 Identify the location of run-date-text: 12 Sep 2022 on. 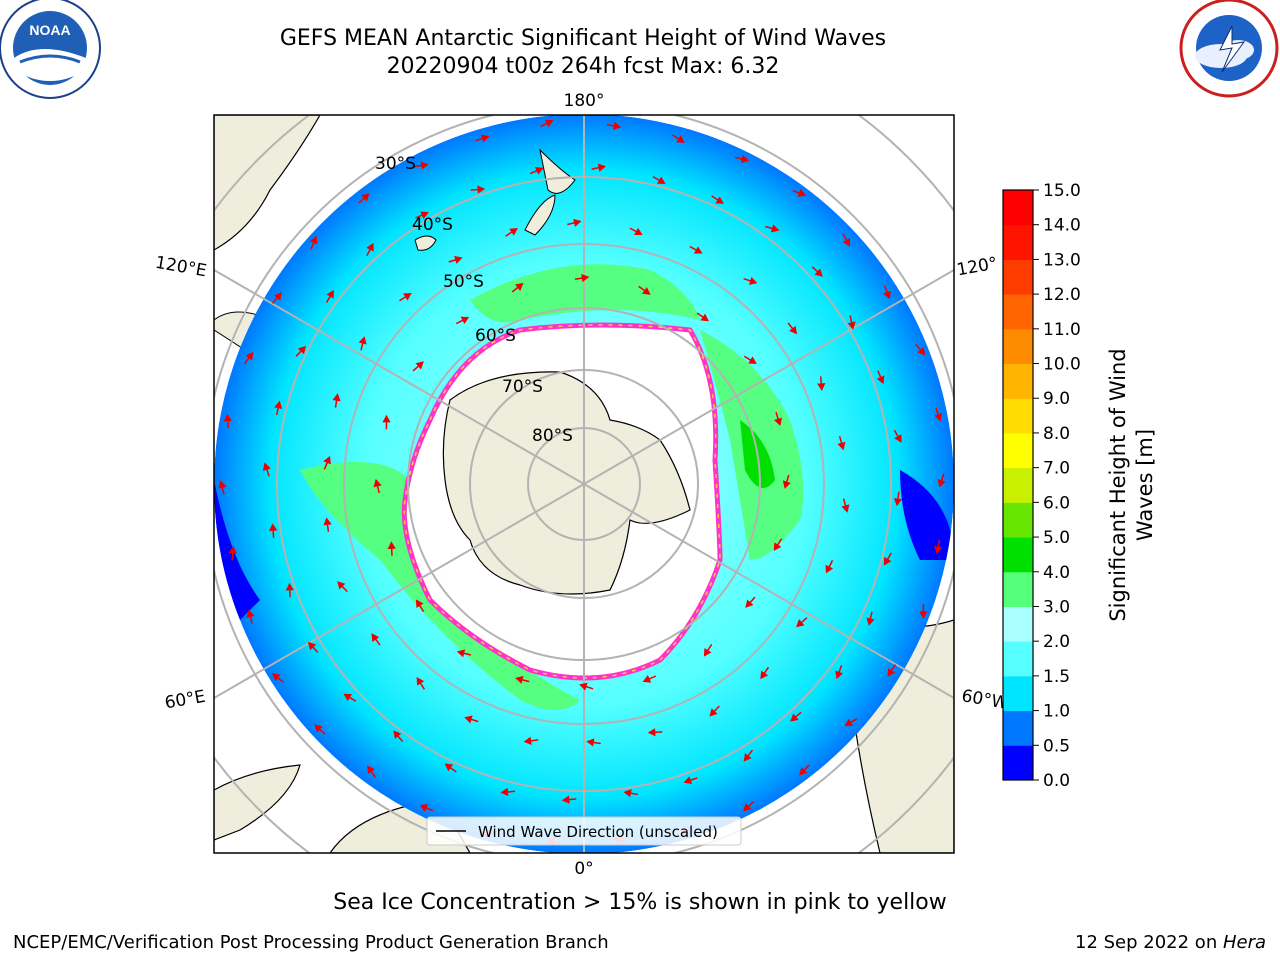
(1149, 942).